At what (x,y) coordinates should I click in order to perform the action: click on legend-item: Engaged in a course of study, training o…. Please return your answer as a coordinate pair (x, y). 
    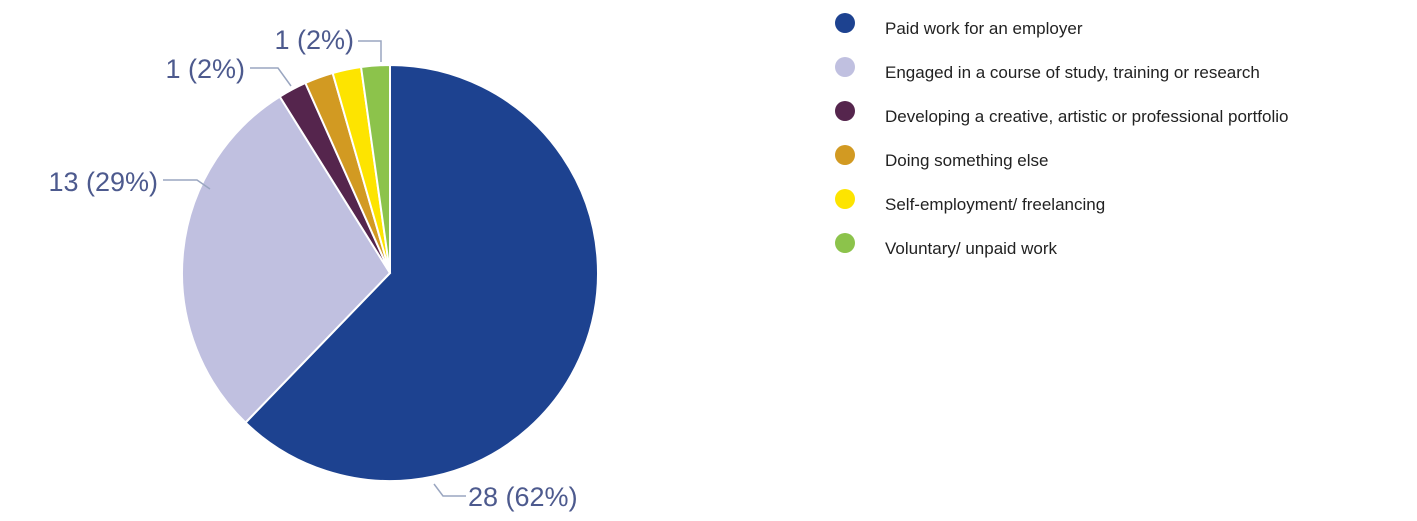
    Looking at the image, I should click on (1125, 76).